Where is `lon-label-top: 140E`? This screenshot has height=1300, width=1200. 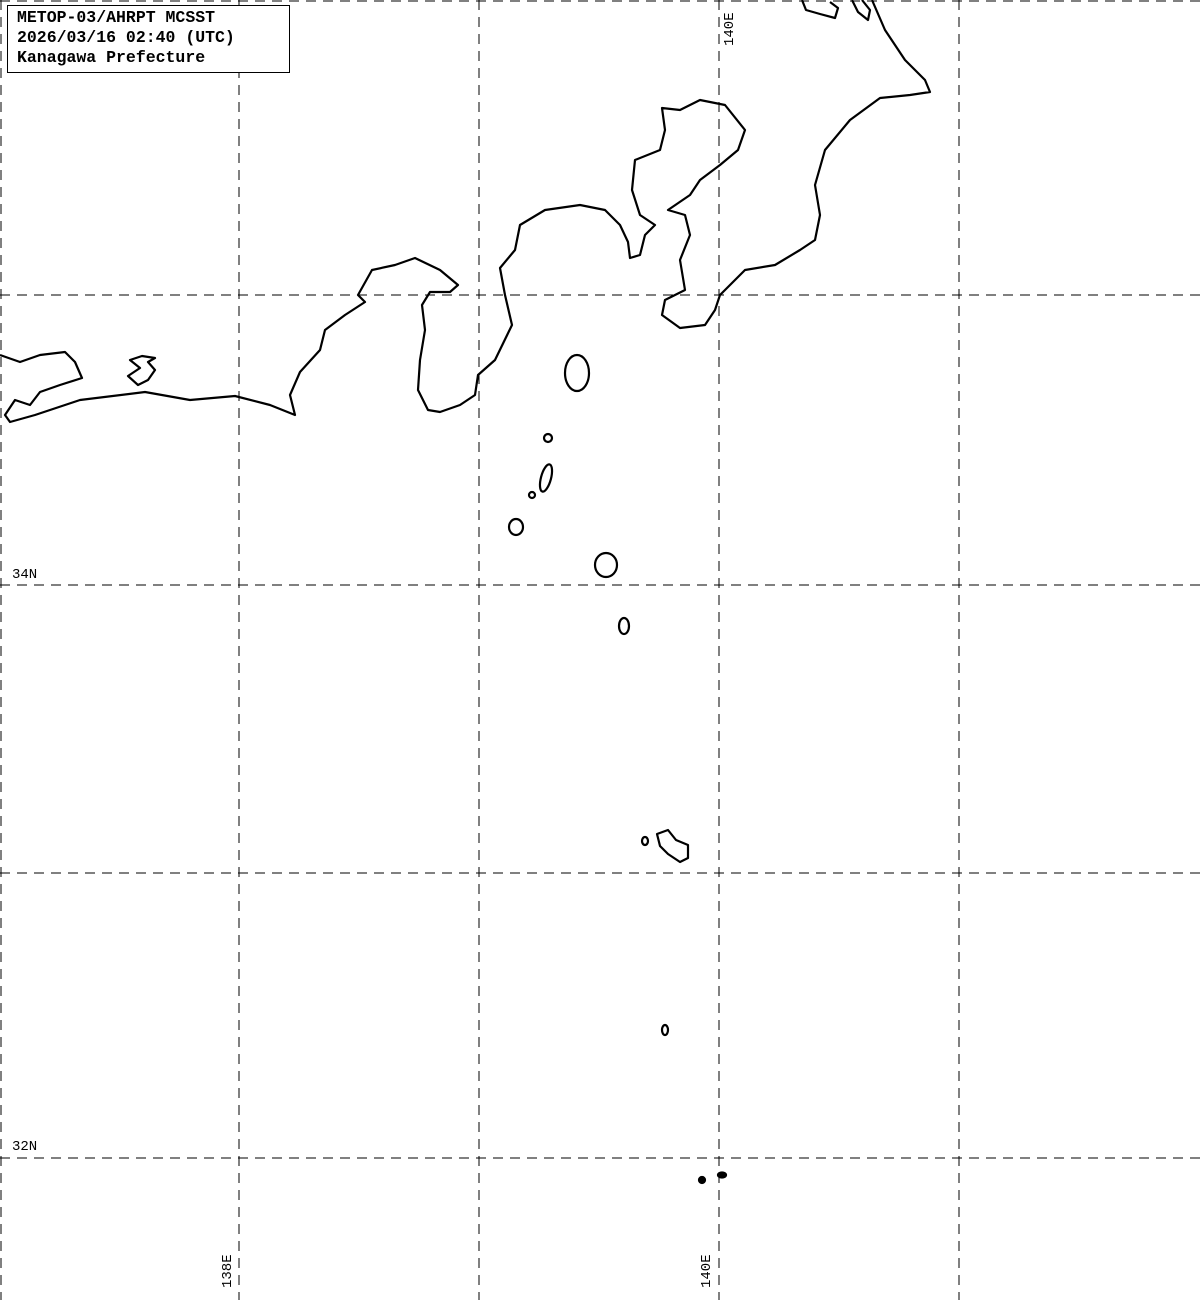 lon-label-top: 140E is located at coordinates (730, 29).